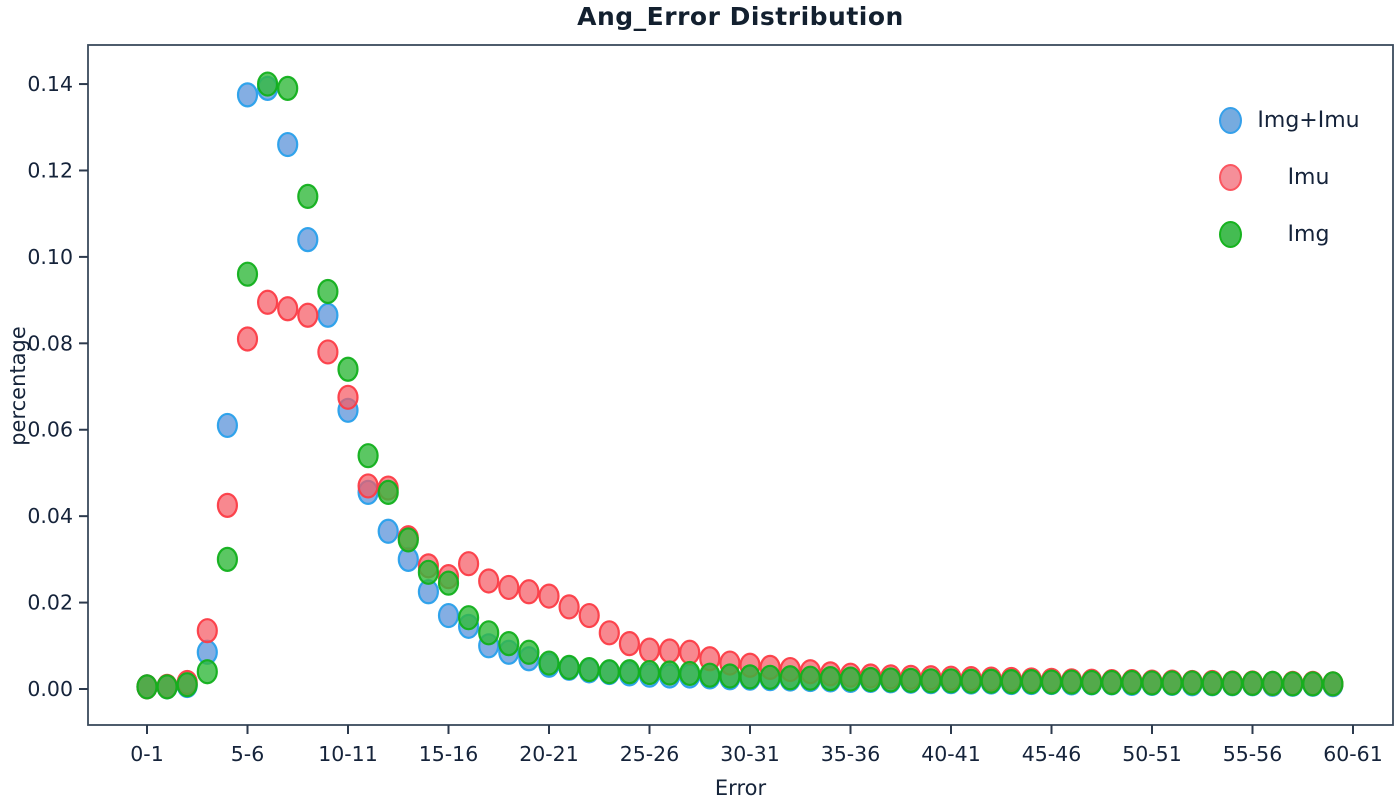 This screenshot has width=1400, height=812. I want to click on y-tick-label: 0.02, so click(50, 603).